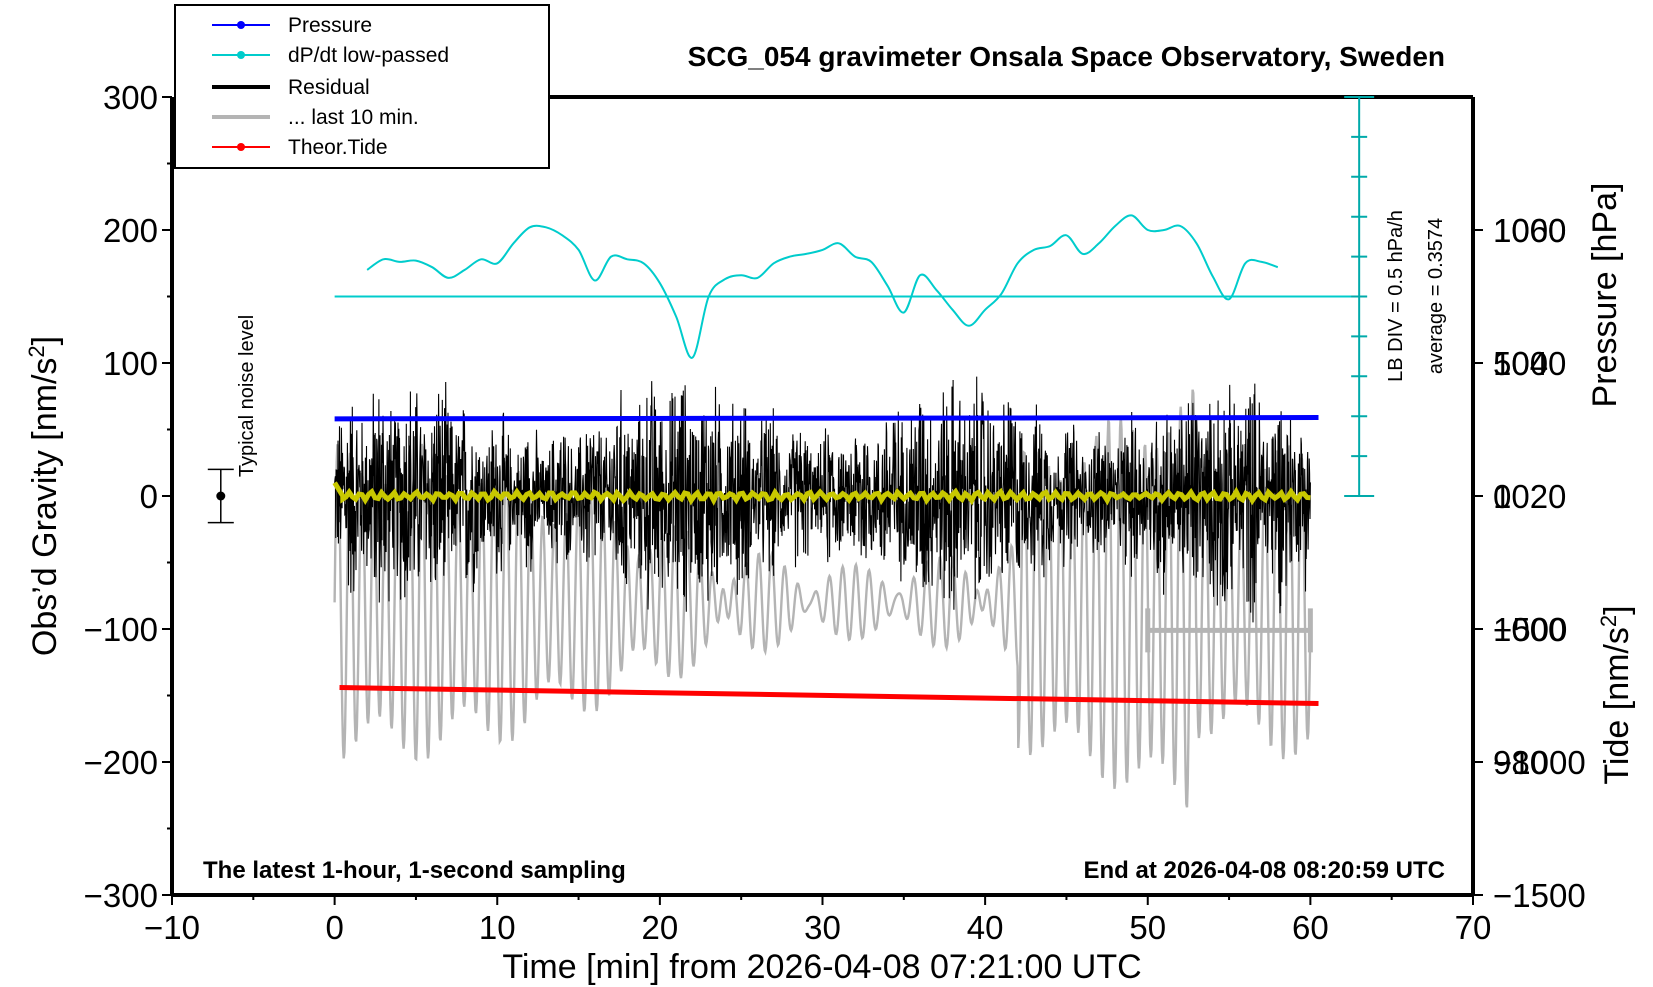 This screenshot has height=987, width=1653. Describe the element at coordinates (822, 927) in the screenshot. I see `x-tick-label: 30` at that location.